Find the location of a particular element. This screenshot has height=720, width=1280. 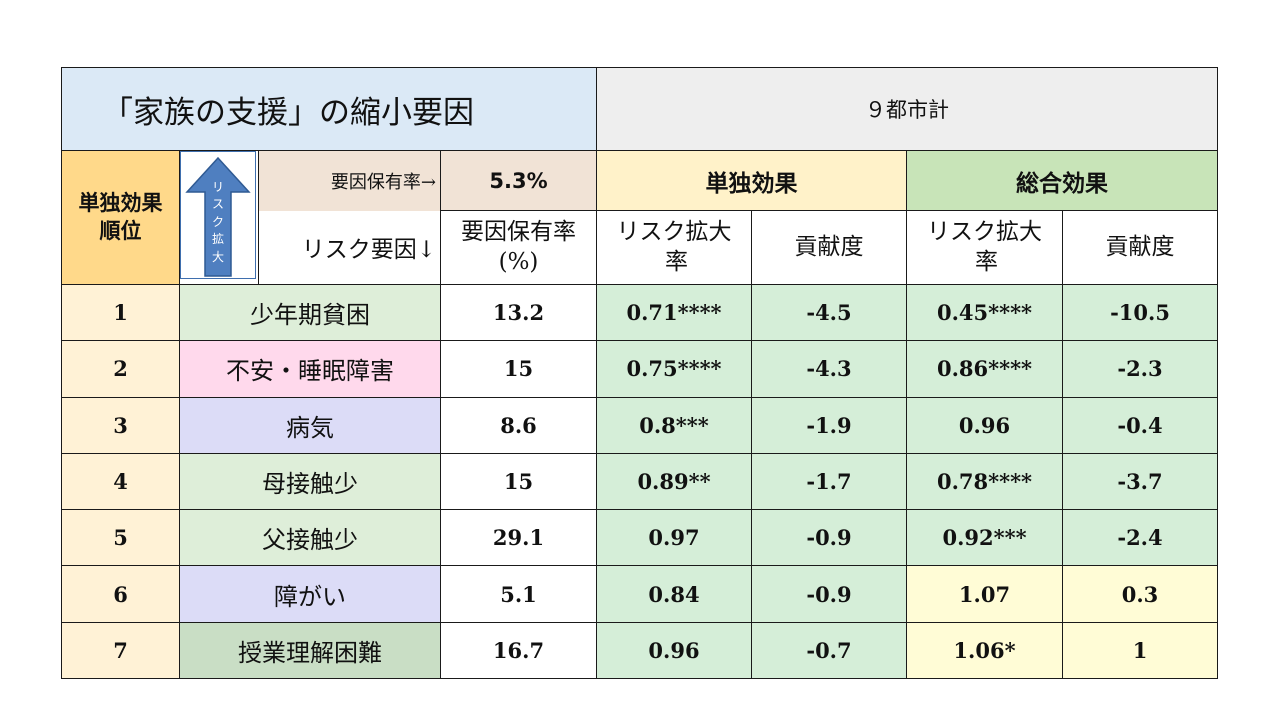

solo-contrib-cell: -4.5 is located at coordinates (829, 312).